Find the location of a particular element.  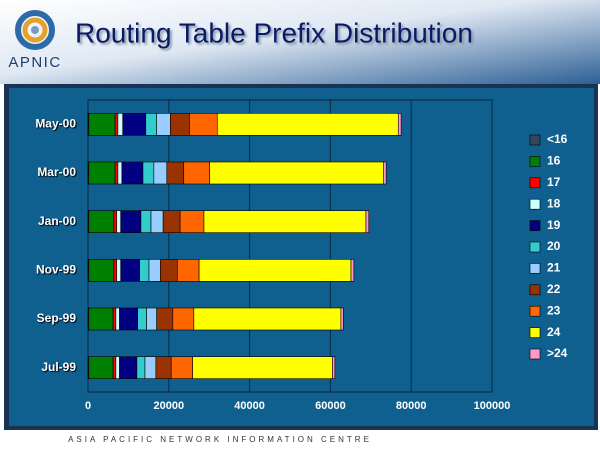

legend-label: 24 is located at coordinates (554, 332).